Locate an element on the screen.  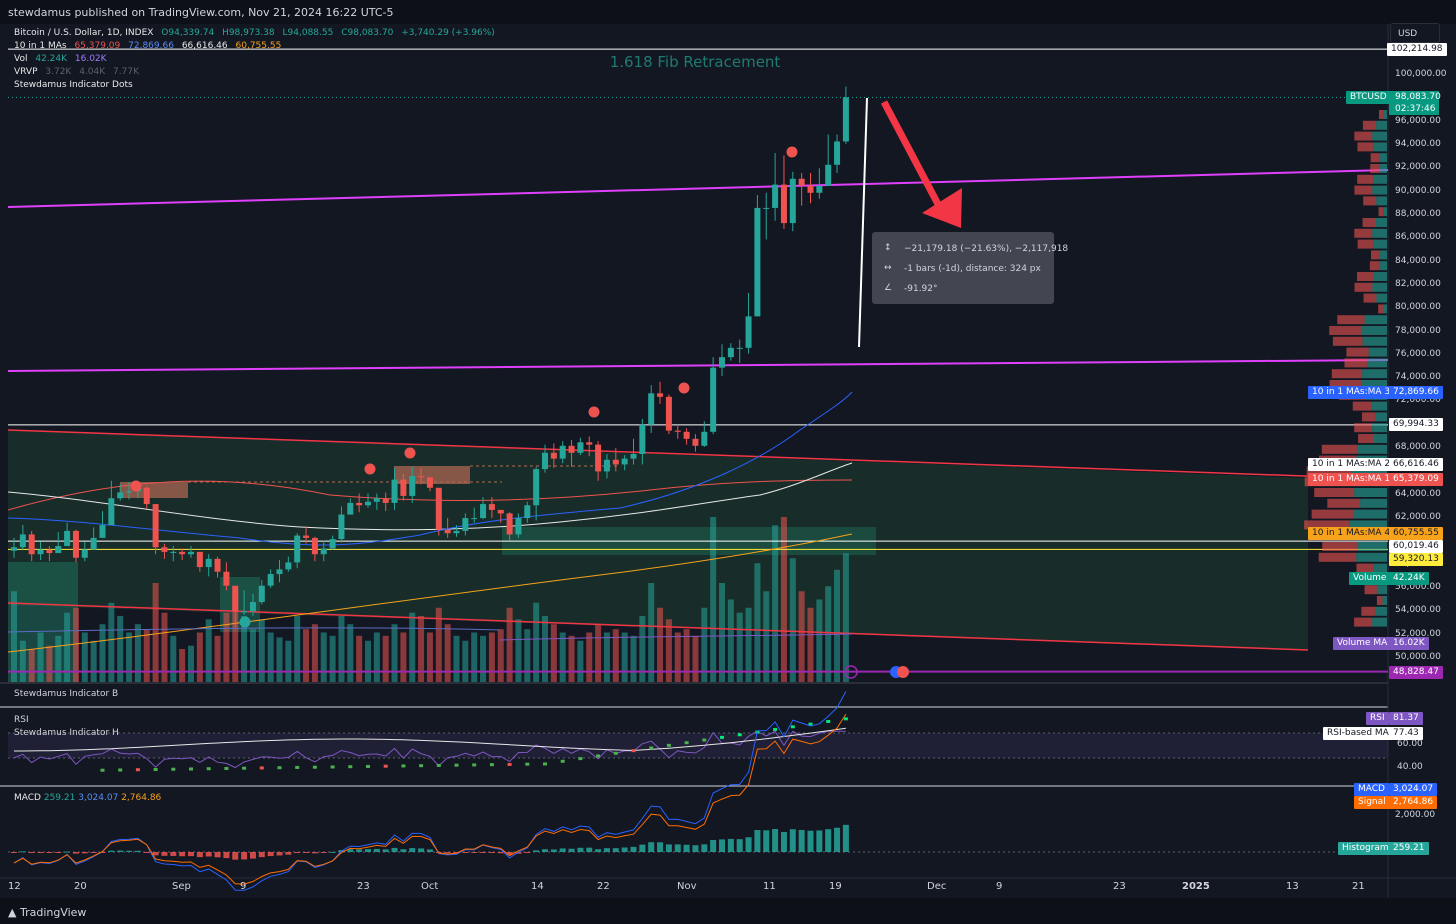
indicator-h-name: Stewdamus Indicator H is located at coordinates (66, 733).